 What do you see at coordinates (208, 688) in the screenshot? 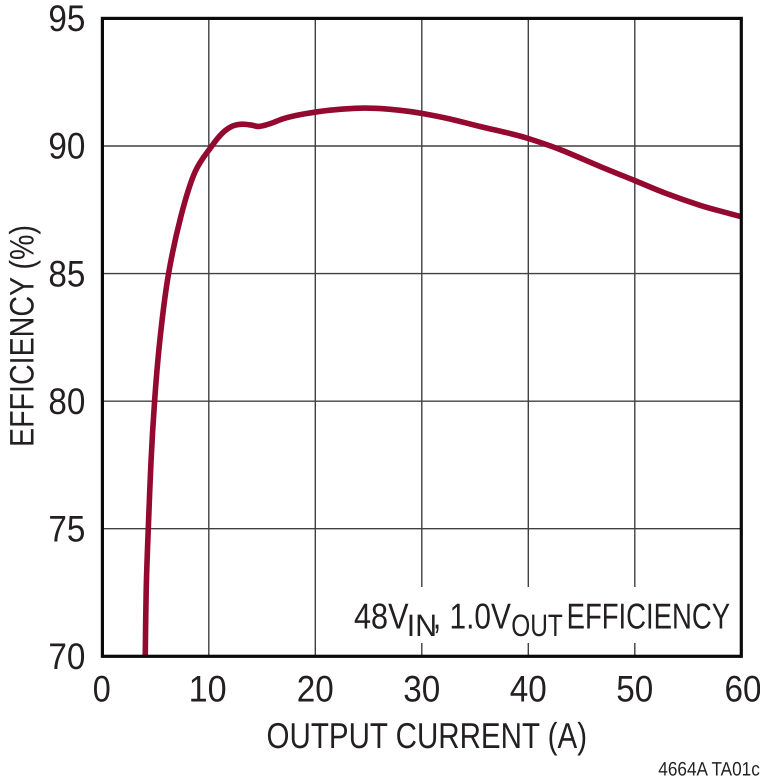
I see `svg-text: 10` at bounding box center [208, 688].